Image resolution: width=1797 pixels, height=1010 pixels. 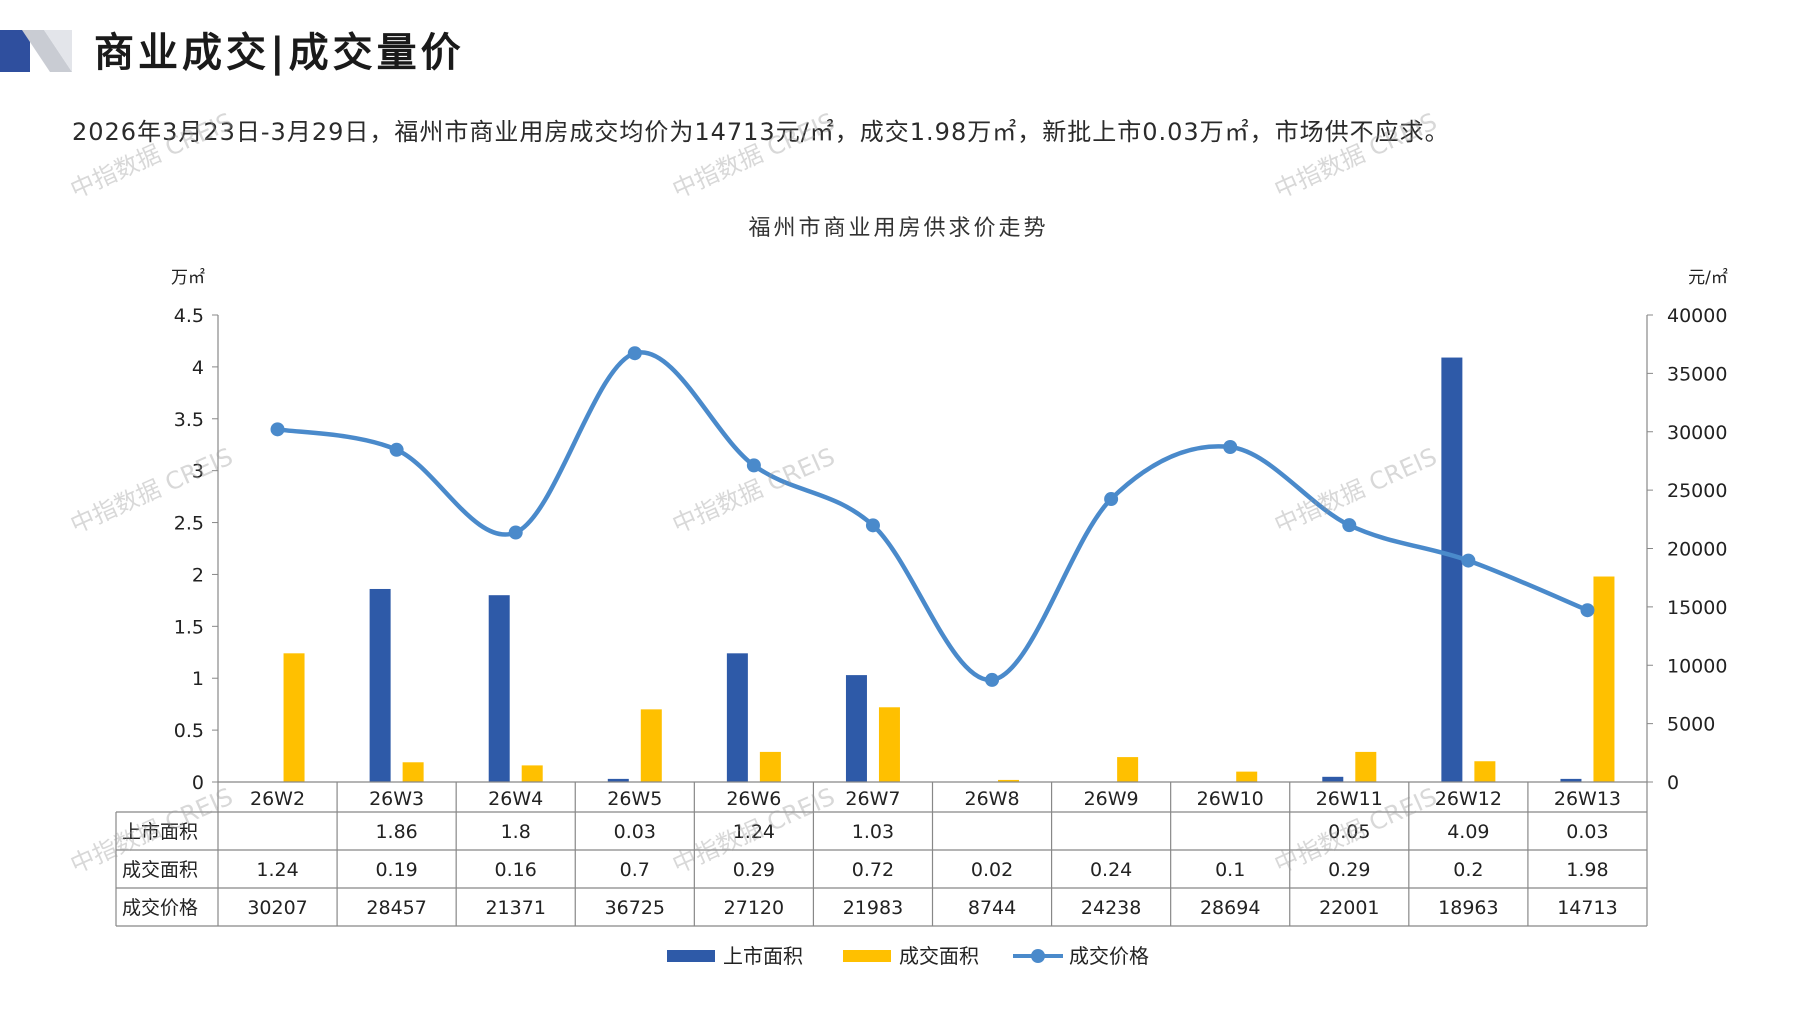 I want to click on category-label: 26W8, so click(x=992, y=799).